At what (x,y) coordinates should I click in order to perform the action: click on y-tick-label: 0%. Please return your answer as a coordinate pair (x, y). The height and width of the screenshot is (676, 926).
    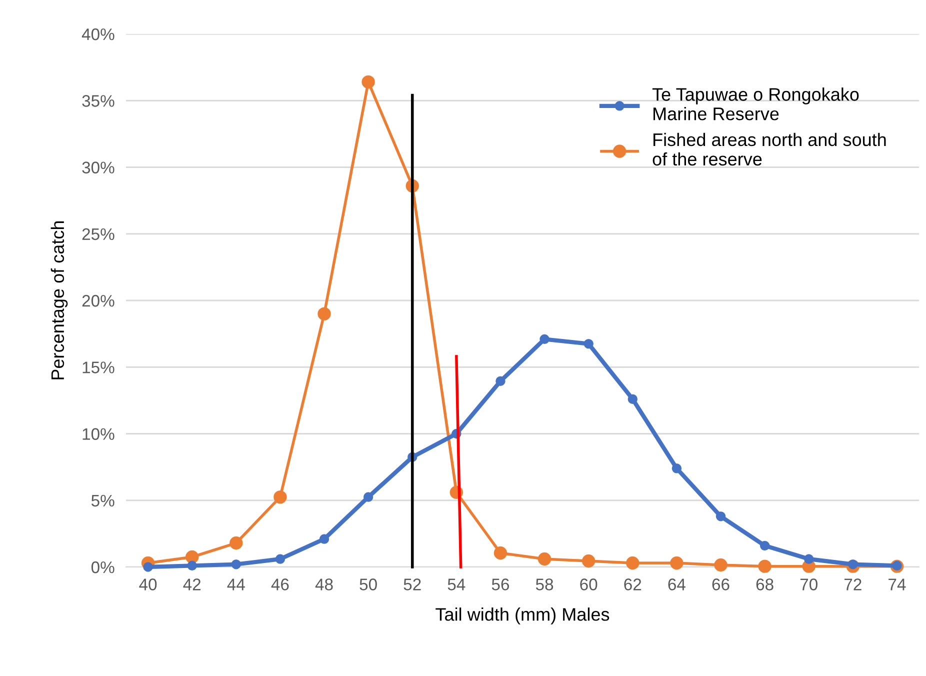
    Looking at the image, I should click on (102, 567).